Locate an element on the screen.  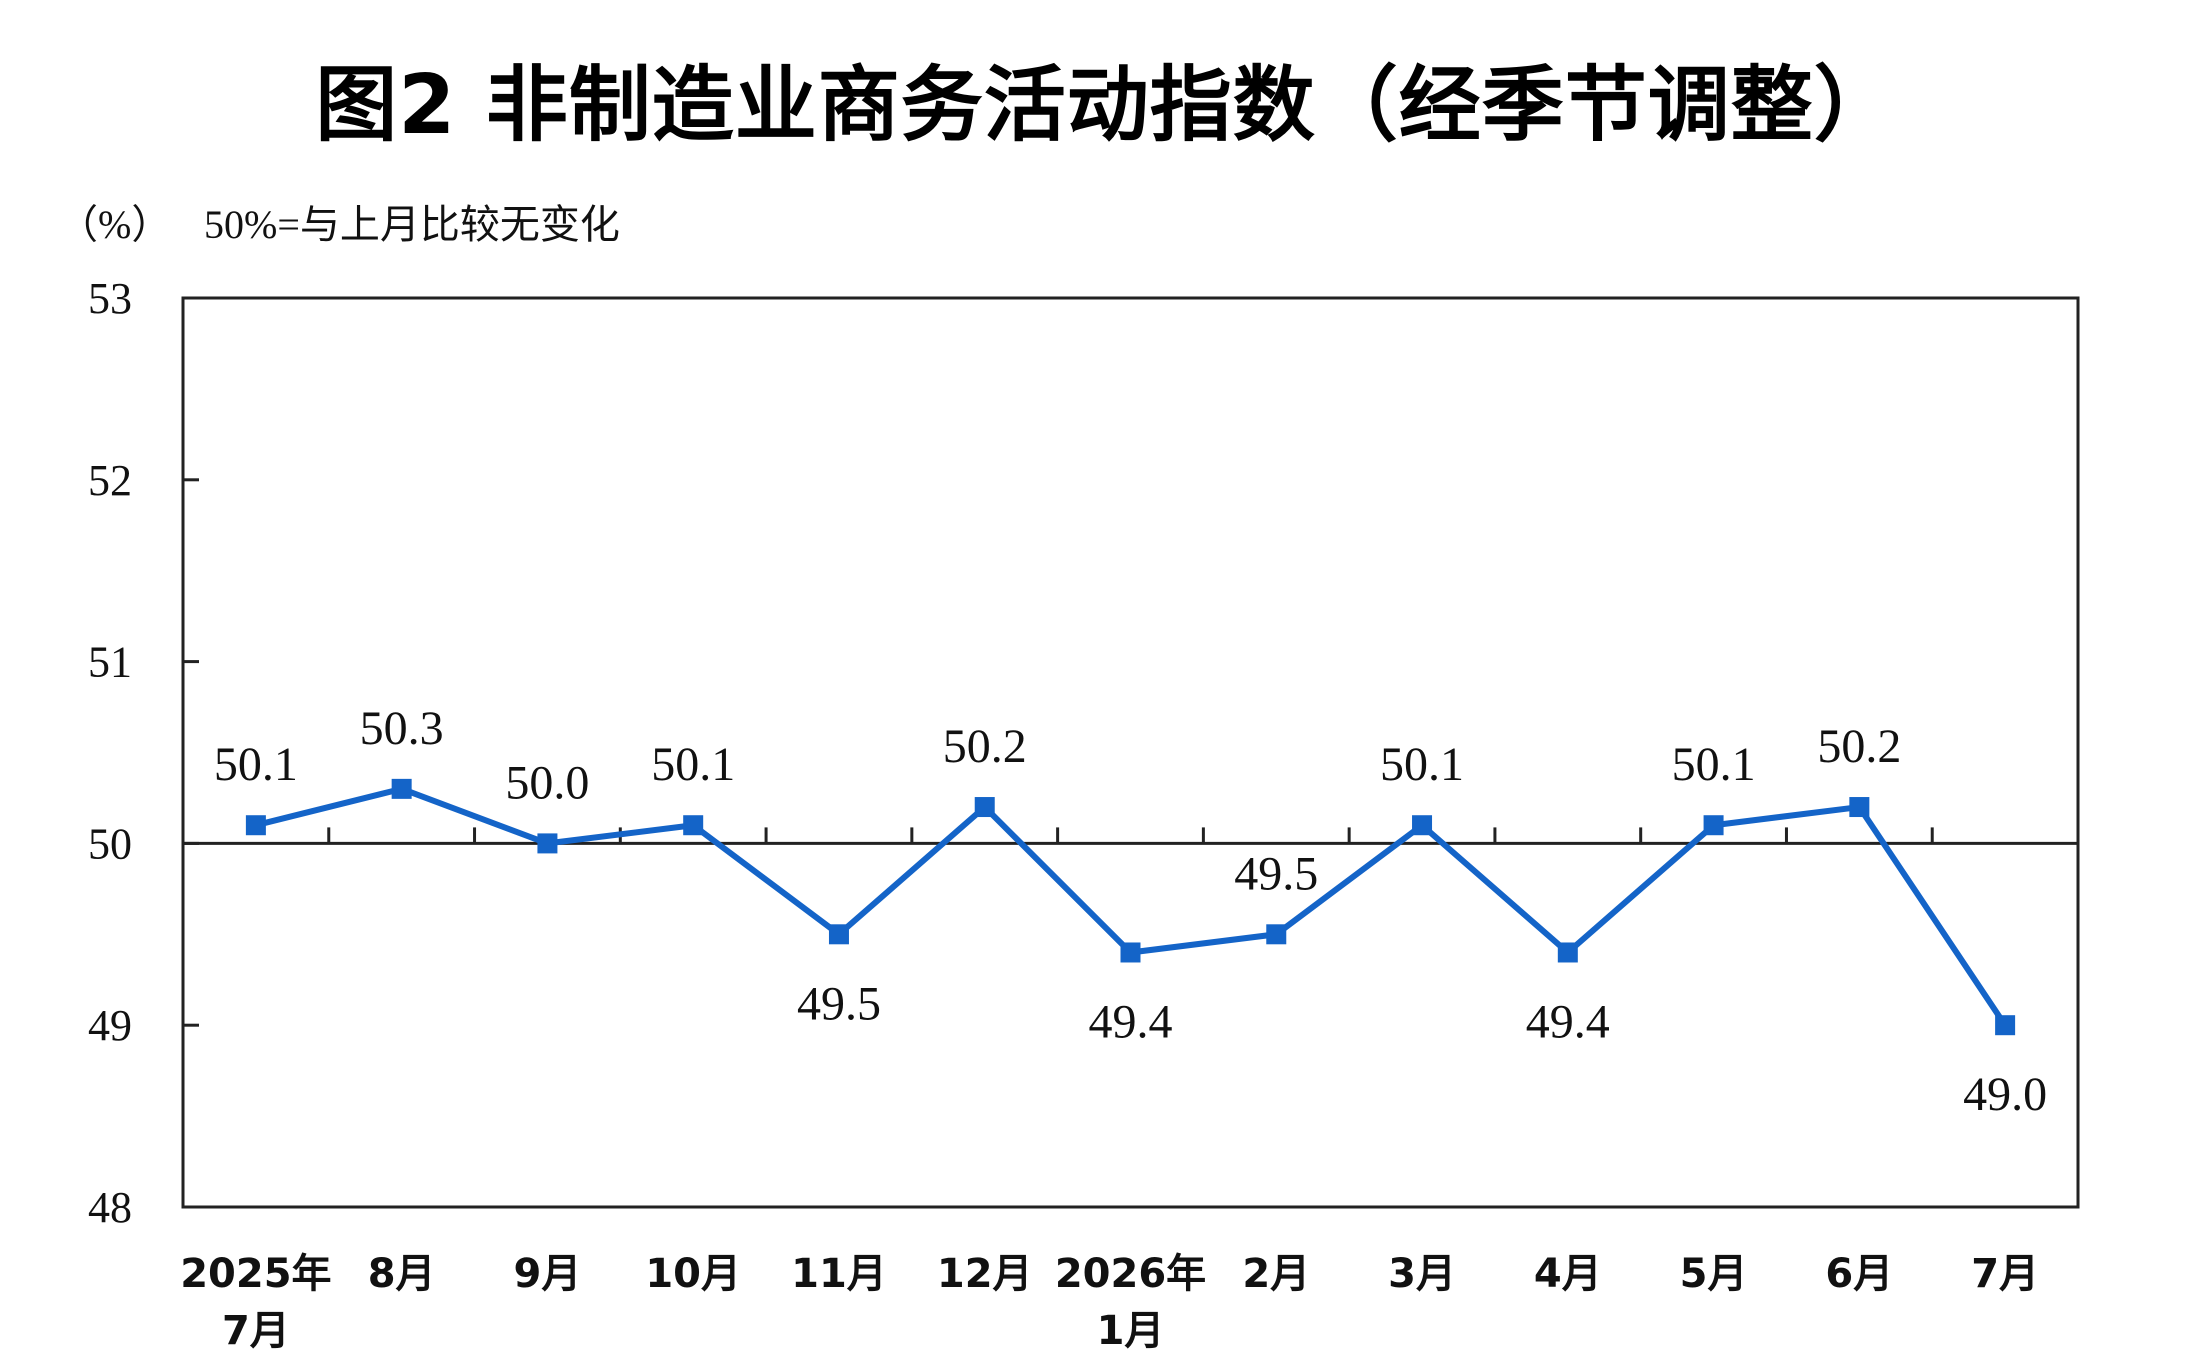
x-category-label: 5月 is located at coordinates (1714, 1274).